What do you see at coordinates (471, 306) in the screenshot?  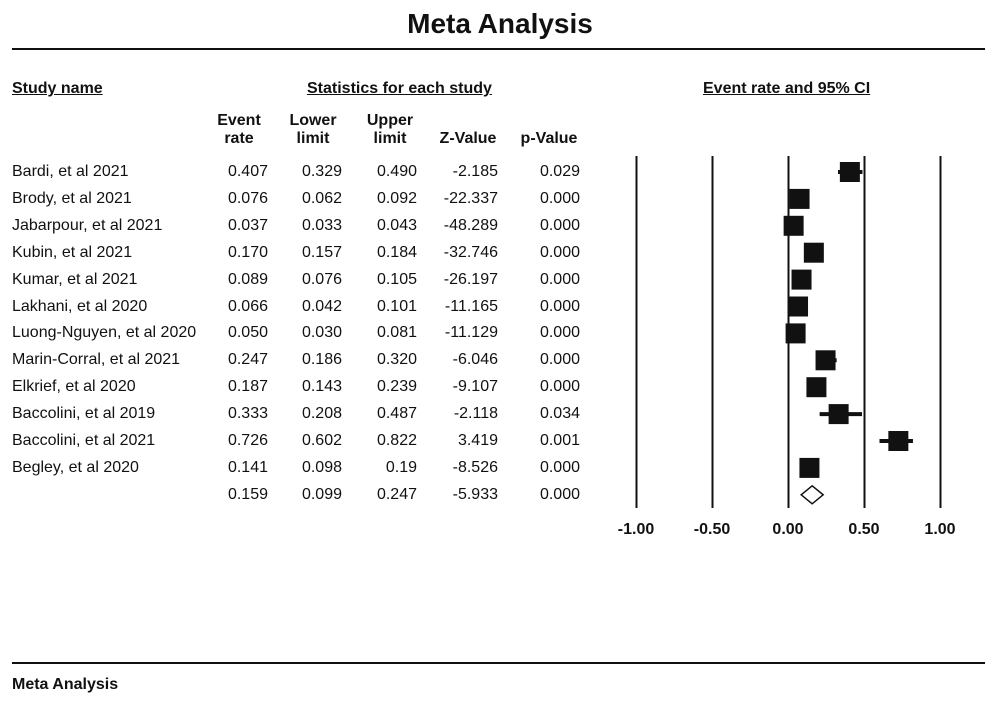 I see `z-value: -11.165` at bounding box center [471, 306].